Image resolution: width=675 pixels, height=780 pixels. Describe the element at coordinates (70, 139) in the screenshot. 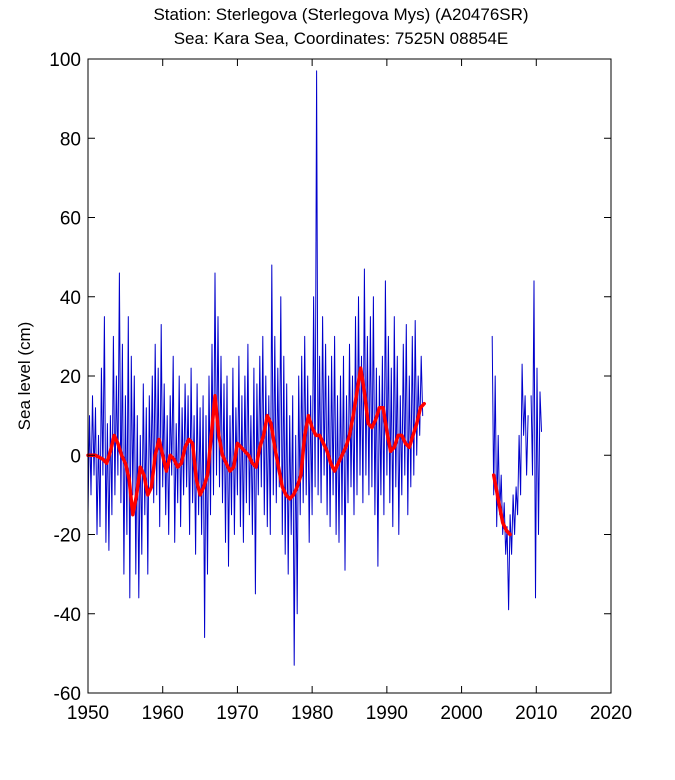

I see `y-tick-label-80: 80` at that location.